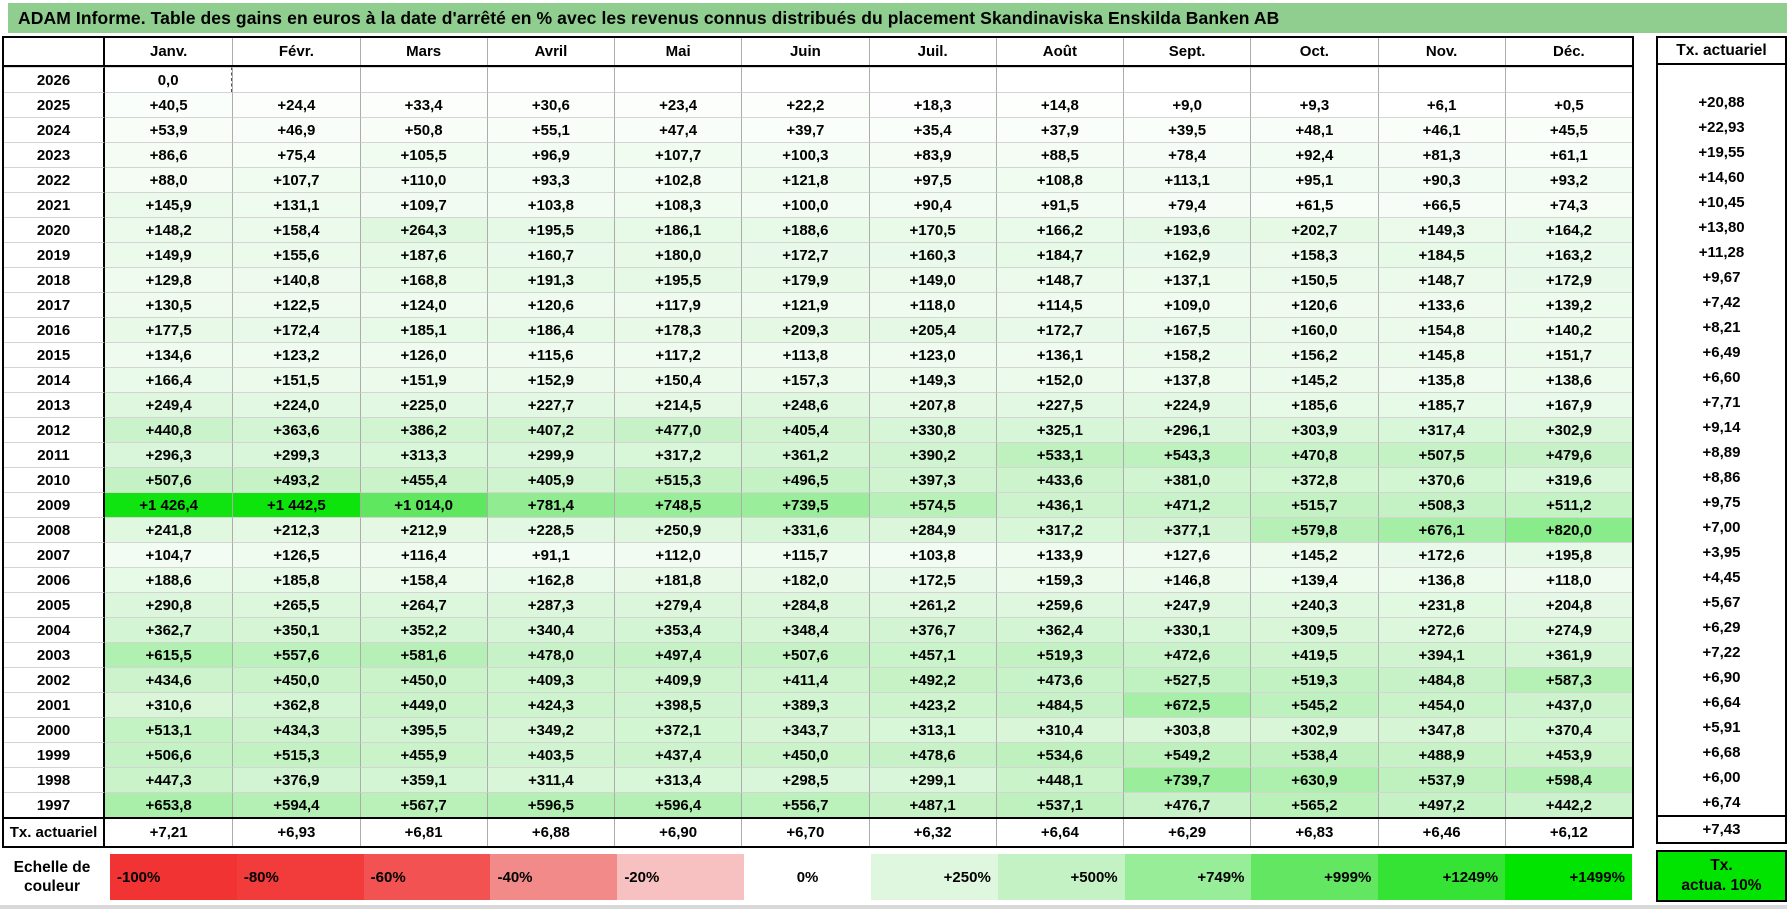 The width and height of the screenshot is (1787, 912). Describe the element at coordinates (805, 279) in the screenshot. I see `gain-cell: +179,9` at that location.